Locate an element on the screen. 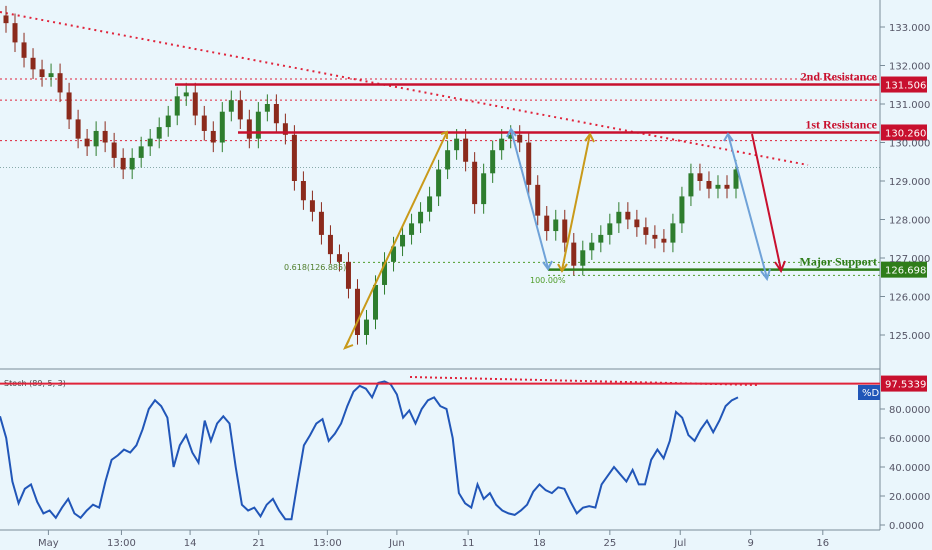  stoch-tick-label: 60.0000 is located at coordinates (909, 439).